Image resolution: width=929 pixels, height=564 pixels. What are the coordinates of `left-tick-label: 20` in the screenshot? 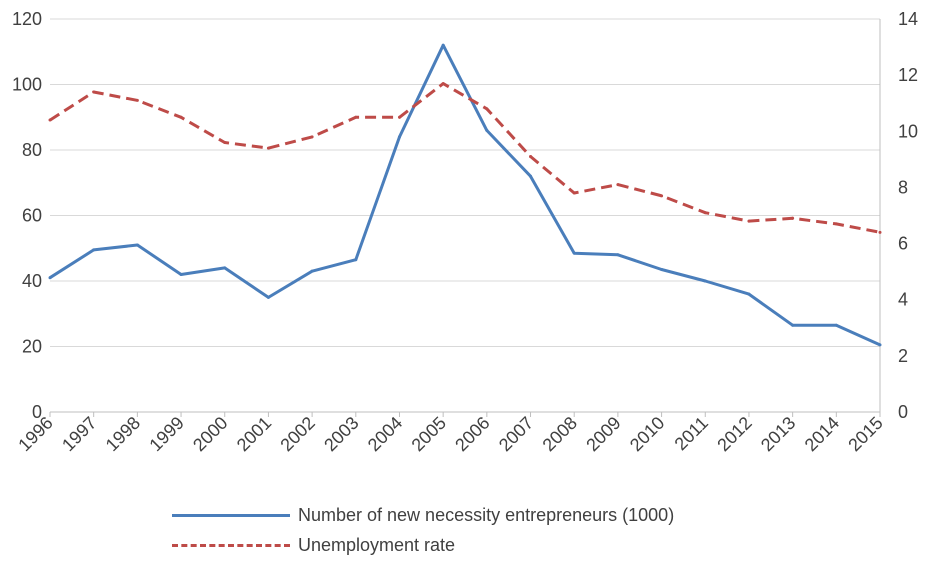 It's located at (32, 347).